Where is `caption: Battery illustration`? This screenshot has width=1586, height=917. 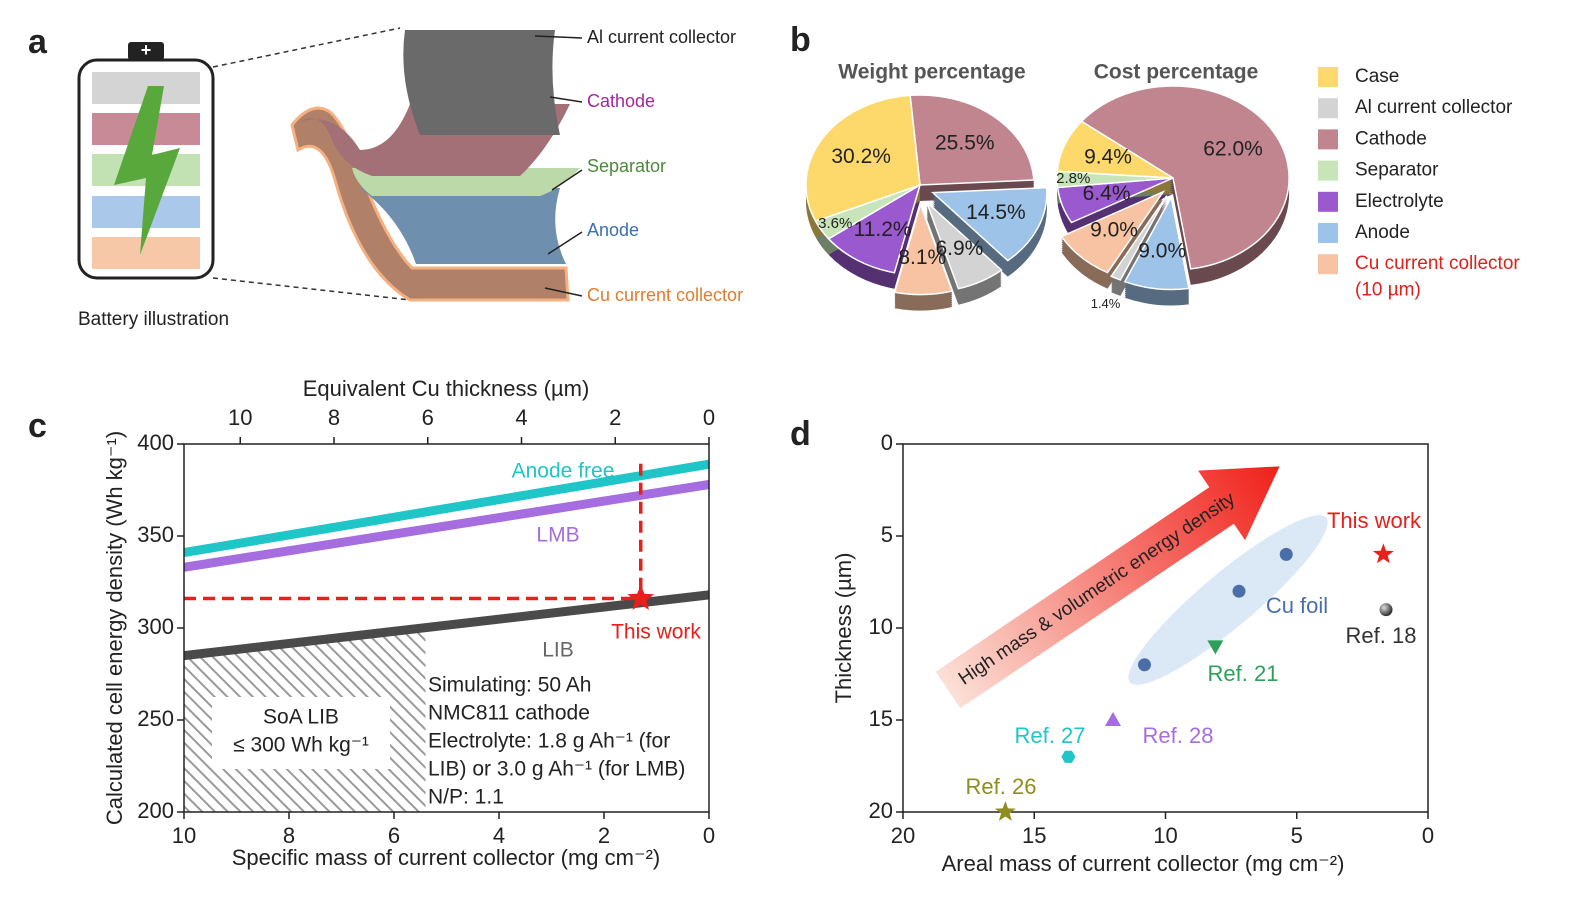
caption: Battery illustration is located at coordinates (153, 319).